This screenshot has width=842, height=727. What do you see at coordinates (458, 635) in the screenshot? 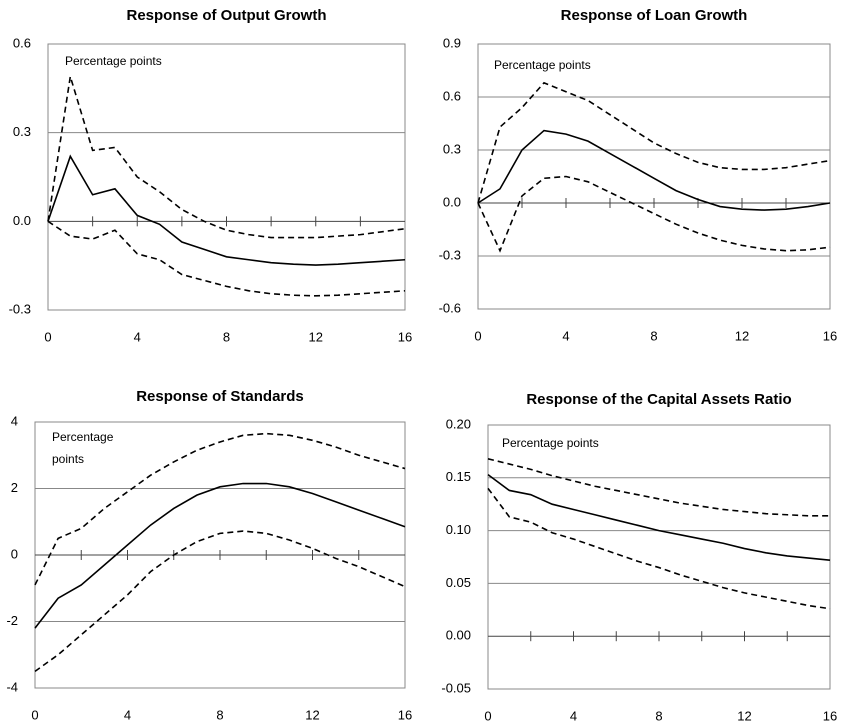
I see `y-tick-label: 0.00` at bounding box center [458, 635].